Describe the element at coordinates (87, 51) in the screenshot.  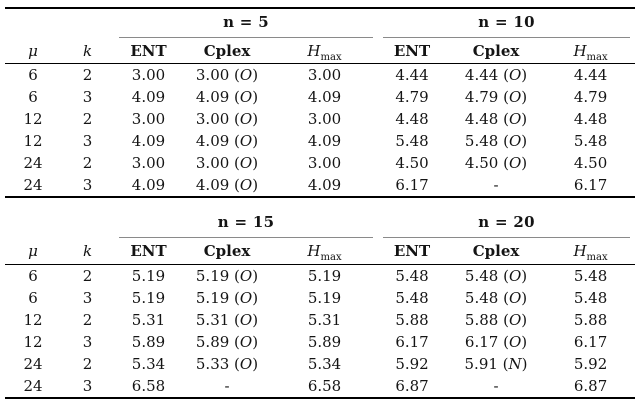
I see `col-header-k: k` at that location.